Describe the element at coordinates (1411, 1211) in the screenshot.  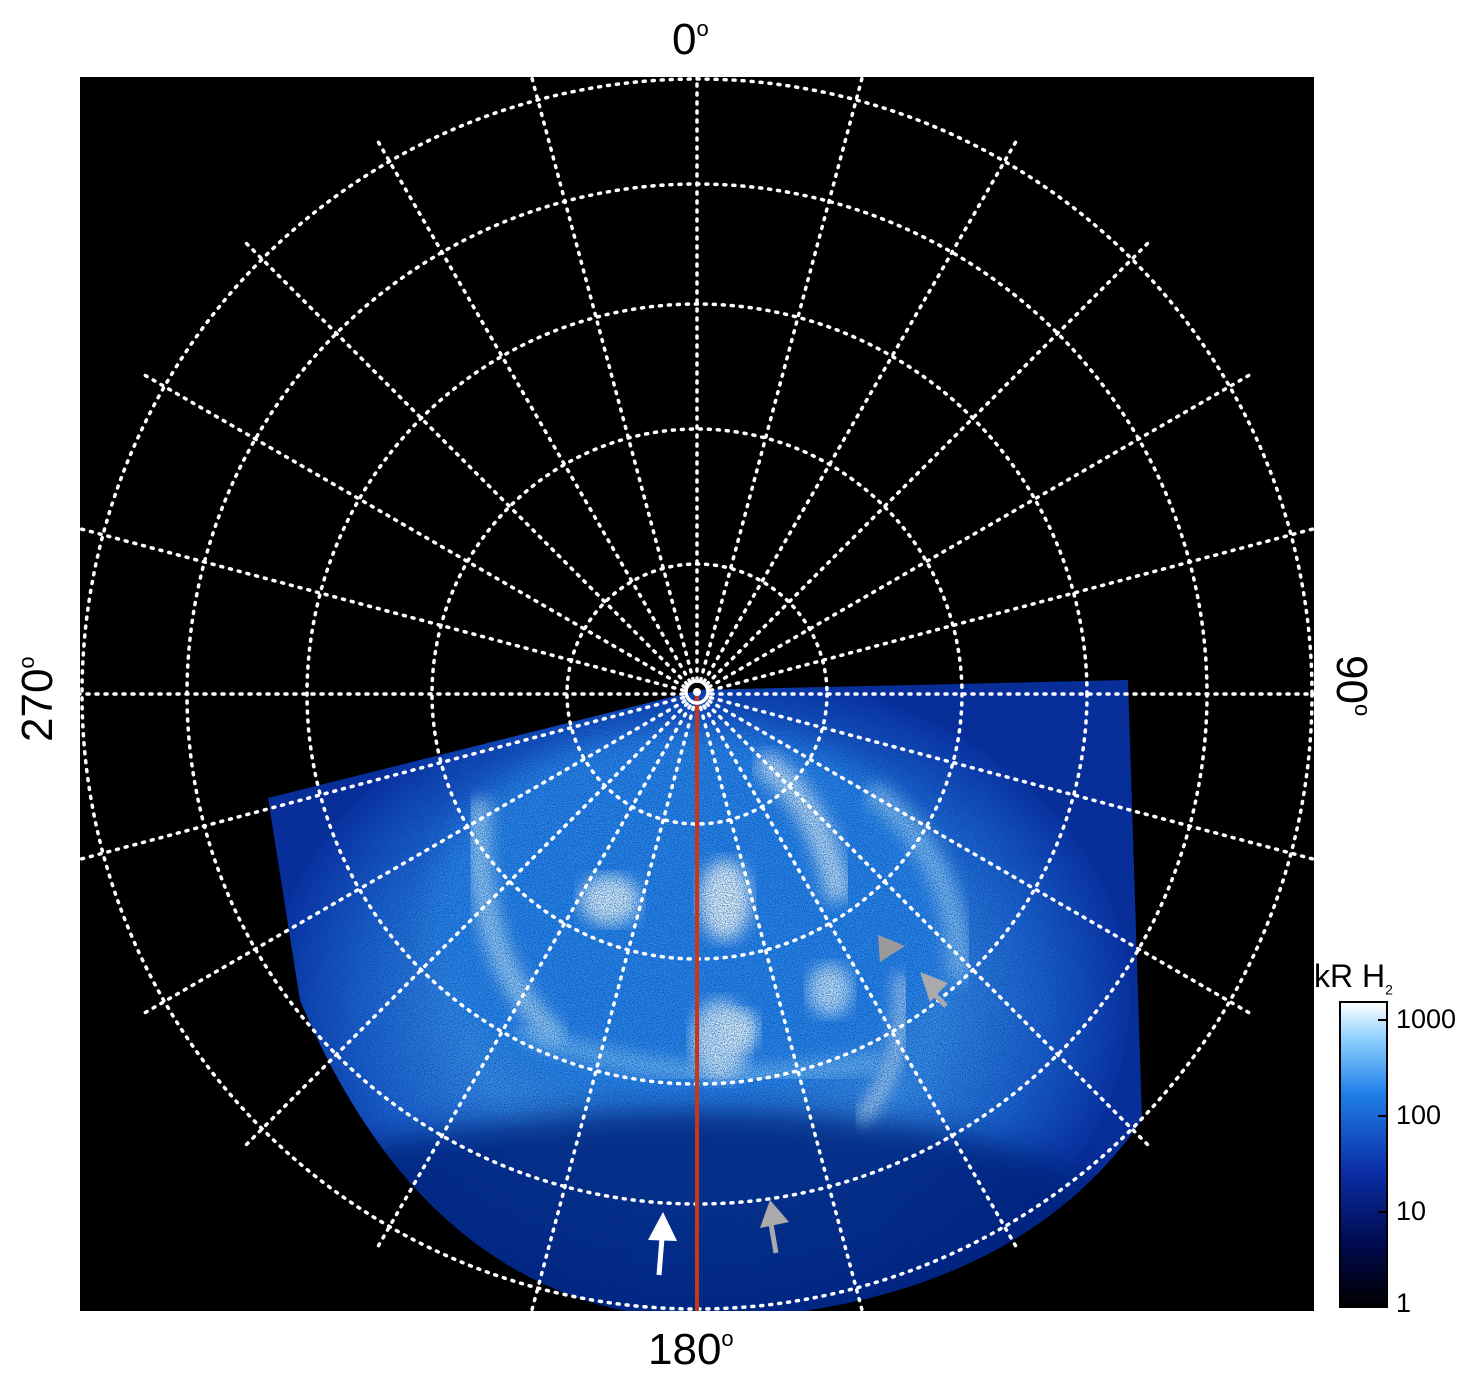
I see `colorbar-tick-label: 10` at that location.